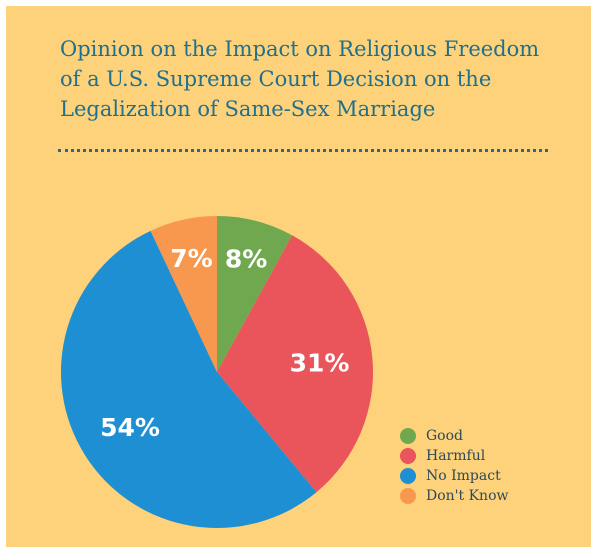 The image size is (598, 554). Describe the element at coordinates (303, 150) in the screenshot. I see `dotted-divider` at that location.